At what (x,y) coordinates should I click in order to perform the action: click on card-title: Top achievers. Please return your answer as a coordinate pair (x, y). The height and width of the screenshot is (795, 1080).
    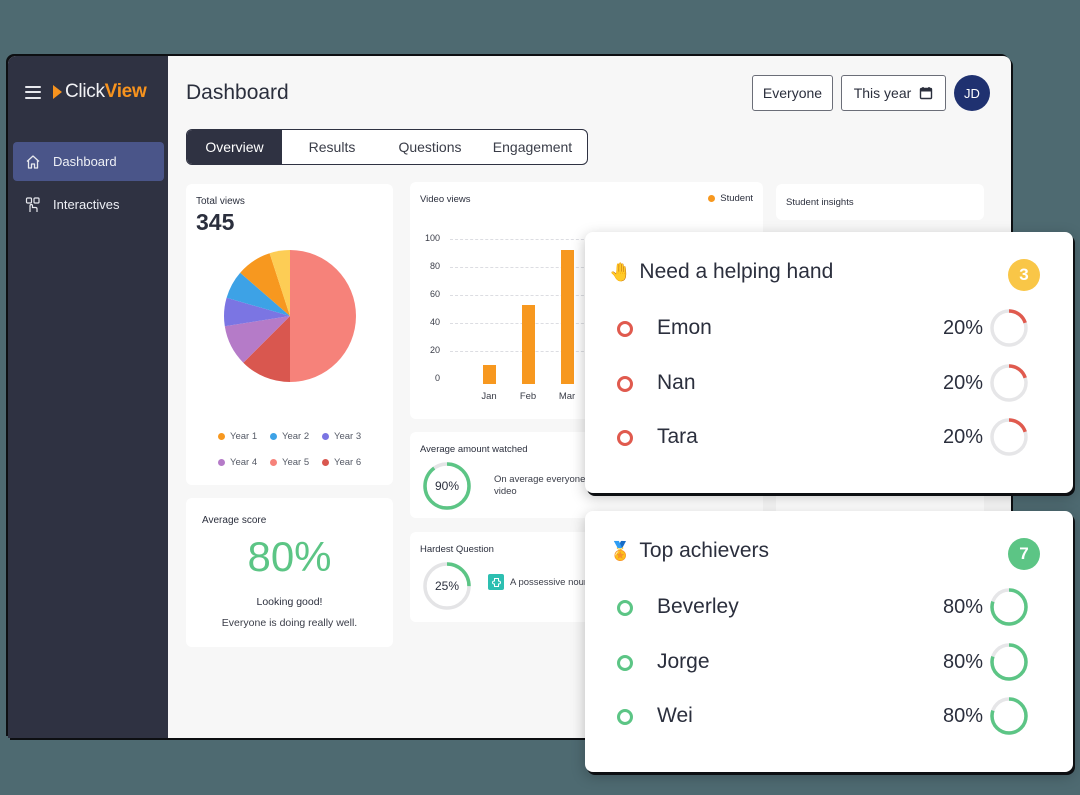
    Looking at the image, I should click on (704, 550).